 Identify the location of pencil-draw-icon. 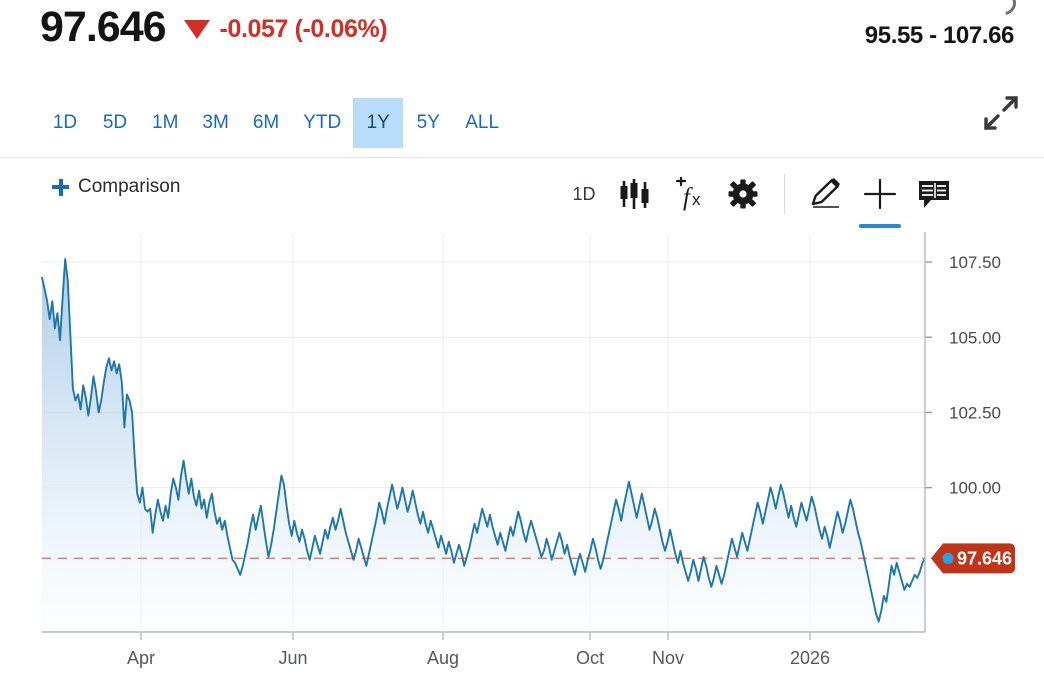
(826, 194).